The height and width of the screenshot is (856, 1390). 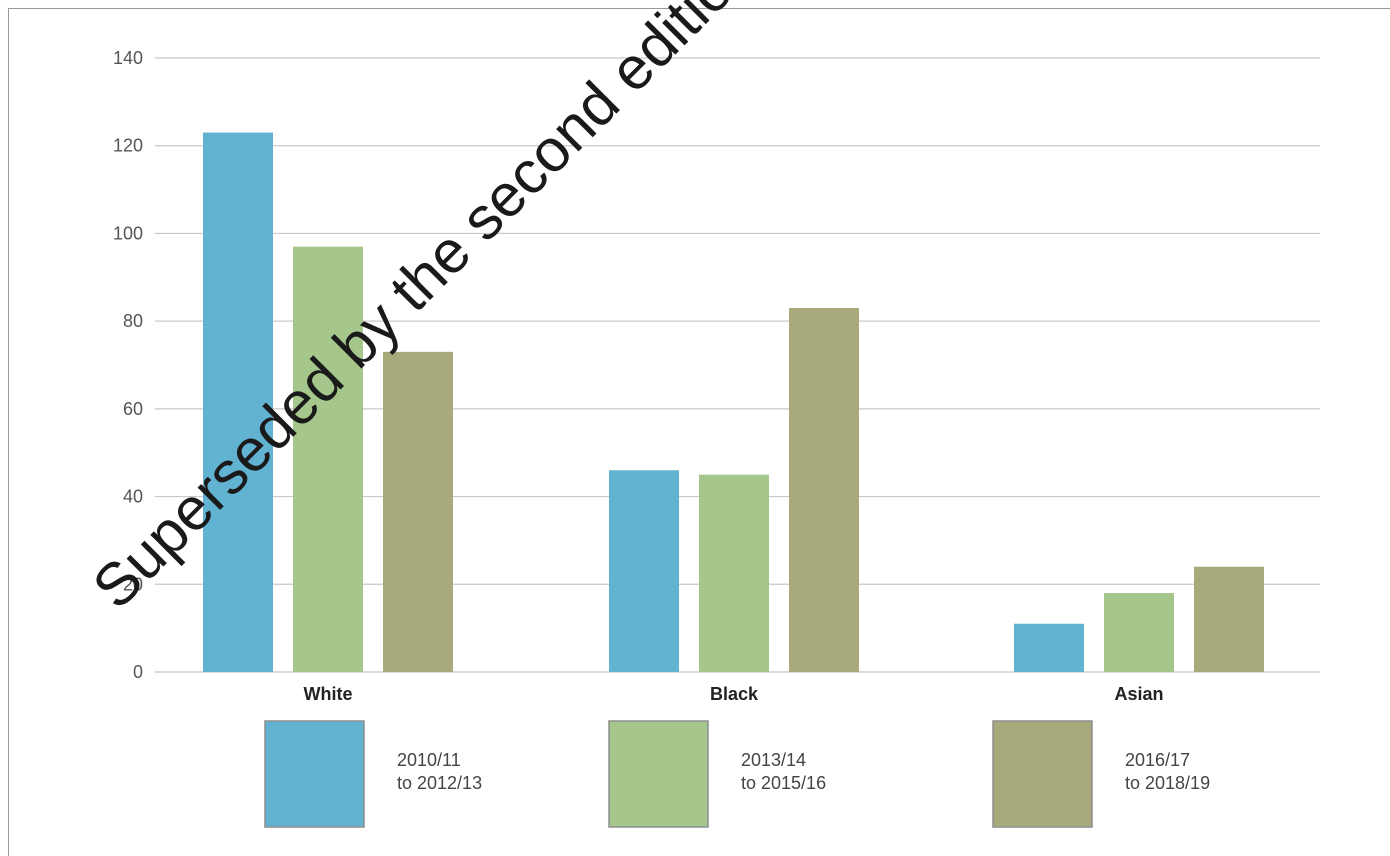 I want to click on category-label: White, so click(x=328, y=694).